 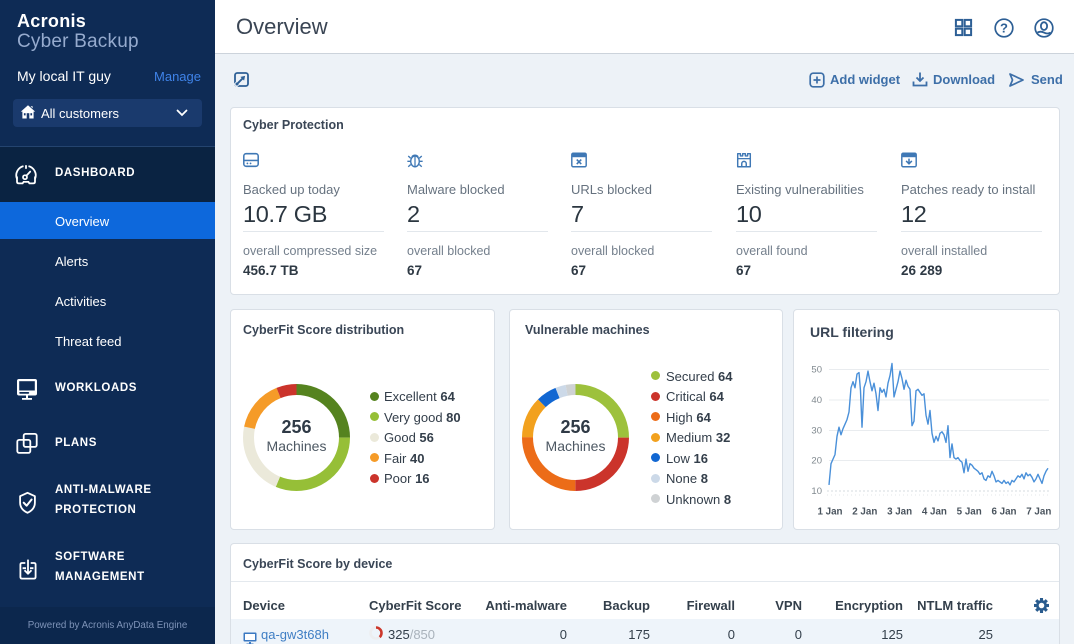 I want to click on svg-text: 4 Jan, so click(x=934, y=512).